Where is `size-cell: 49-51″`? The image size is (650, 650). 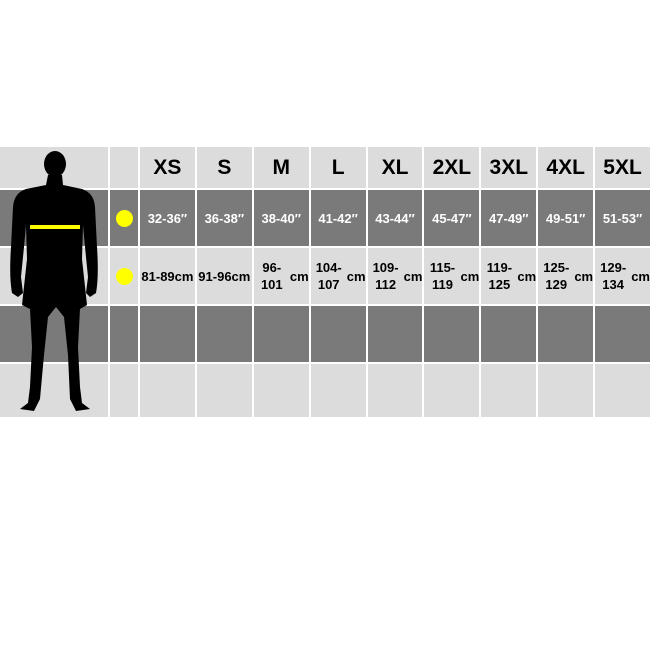 size-cell: 49-51″ is located at coordinates (566, 218).